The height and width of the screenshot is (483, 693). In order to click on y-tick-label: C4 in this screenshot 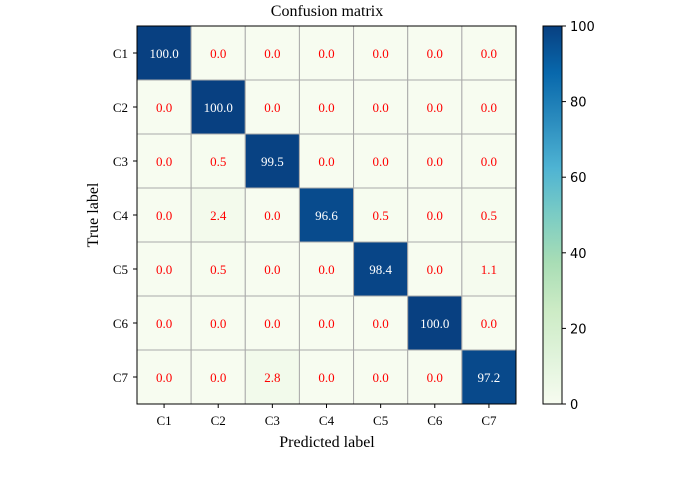, I will do `click(121, 215)`.